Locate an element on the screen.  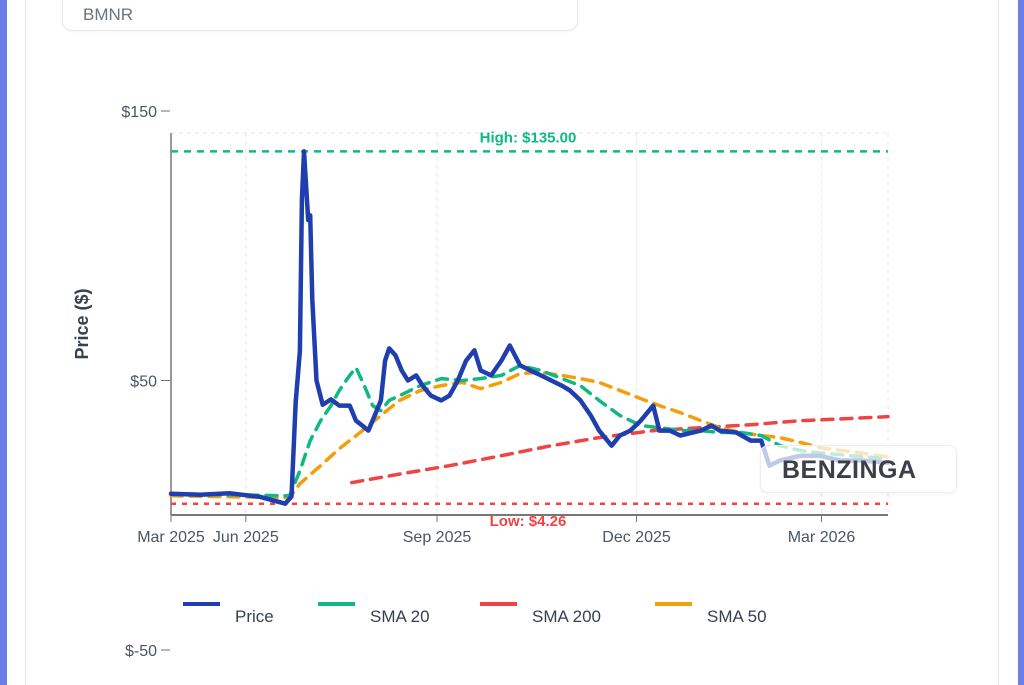
legend-label-sma20: SMA 20 is located at coordinates (400, 616).